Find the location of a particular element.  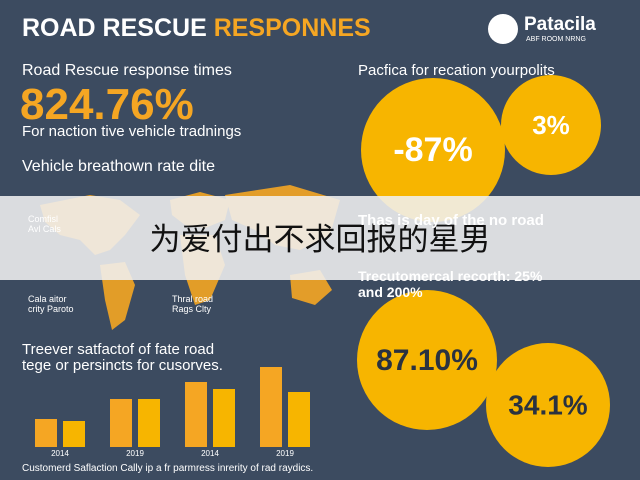

circle-label: 3% is located at coordinates (551, 125).